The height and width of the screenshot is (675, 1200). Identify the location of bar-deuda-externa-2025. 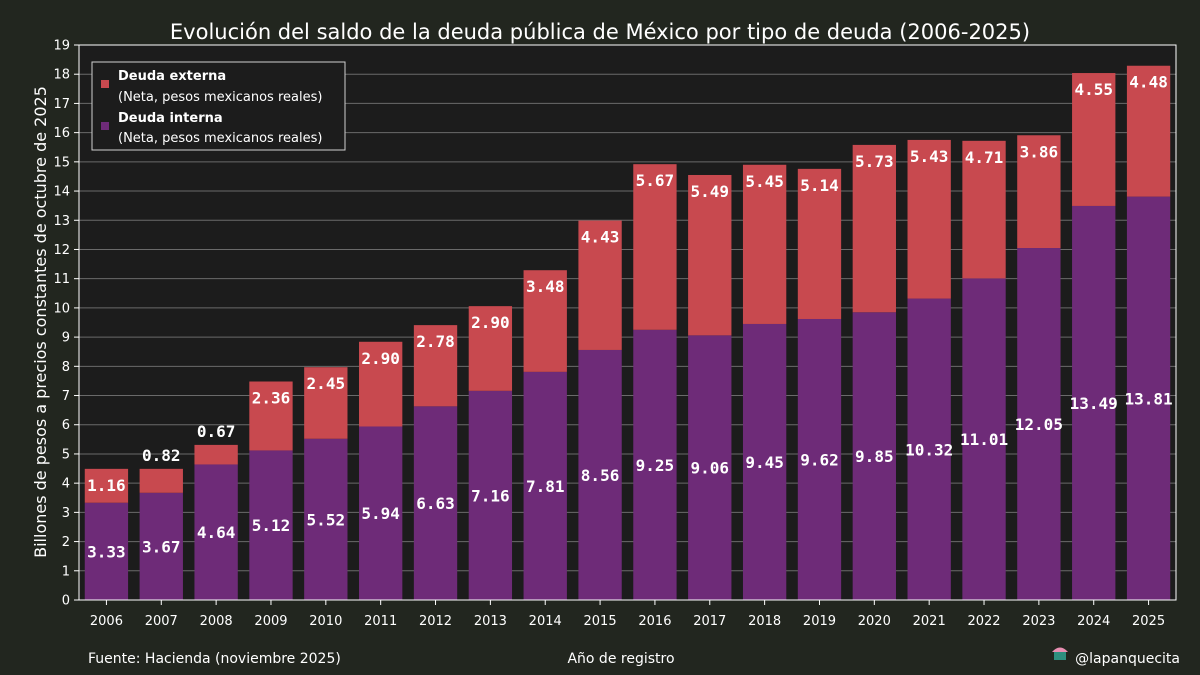
(1148, 131).